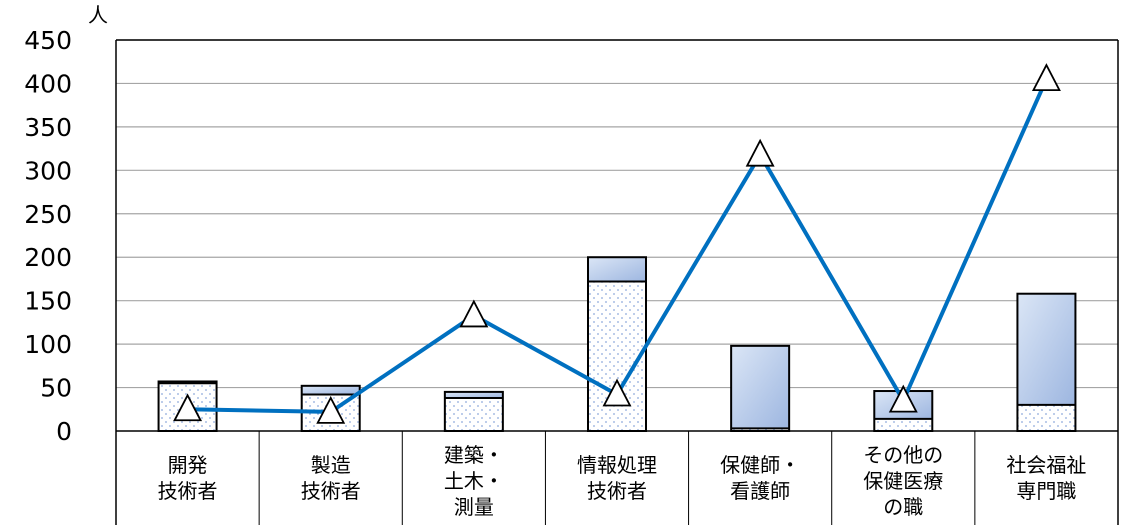 Image resolution: width=1127 pixels, height=525 pixels. What do you see at coordinates (474, 481) in the screenshot?
I see `category-label: 土木・` at bounding box center [474, 481].